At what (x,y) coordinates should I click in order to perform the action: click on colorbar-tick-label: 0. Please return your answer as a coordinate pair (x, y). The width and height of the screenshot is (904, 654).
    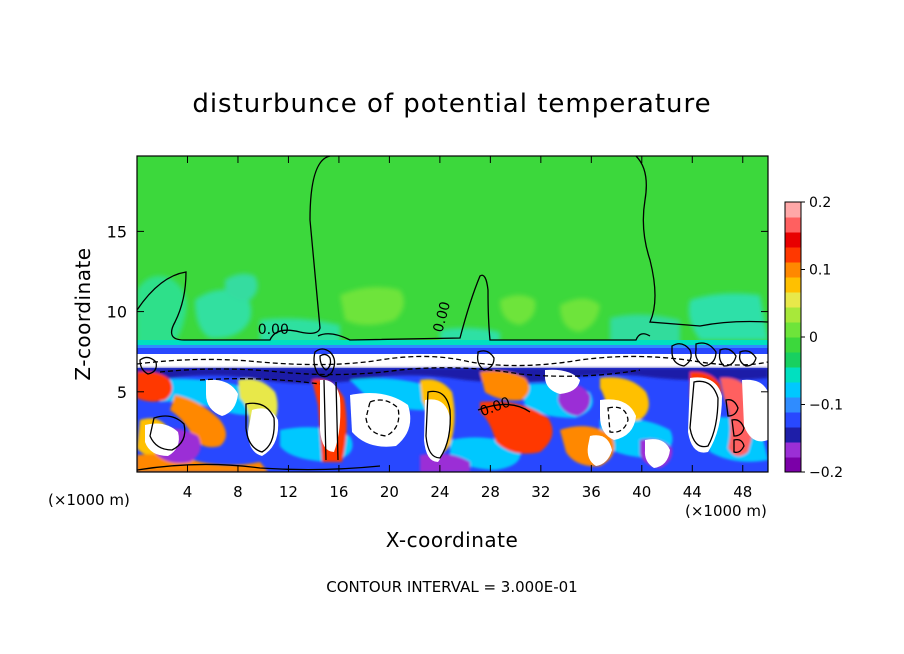
    Looking at the image, I should click on (813, 338).